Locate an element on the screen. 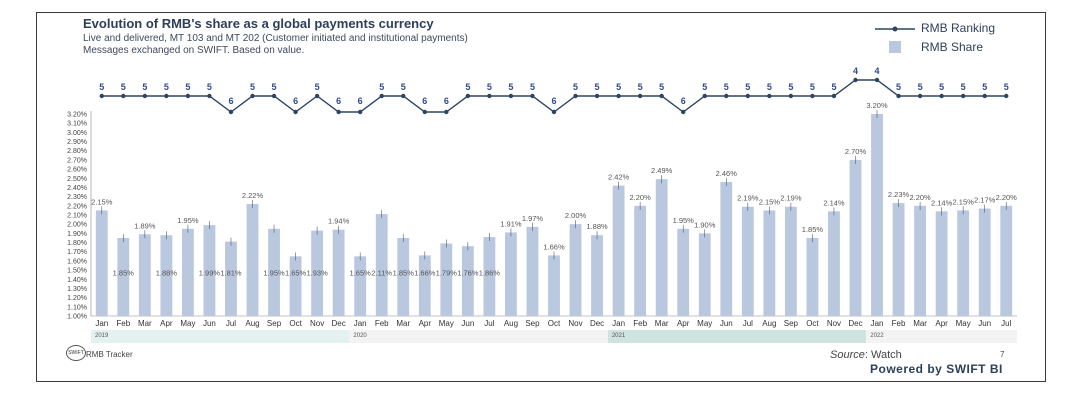  y-tick-label: 2.40% is located at coordinates (77, 188).